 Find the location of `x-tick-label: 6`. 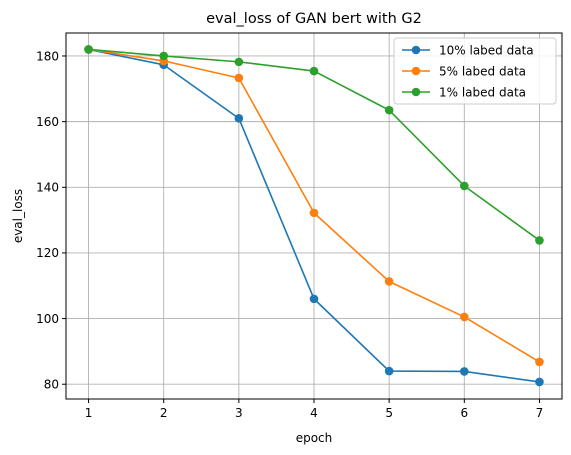

x-tick-label: 6 is located at coordinates (464, 413).